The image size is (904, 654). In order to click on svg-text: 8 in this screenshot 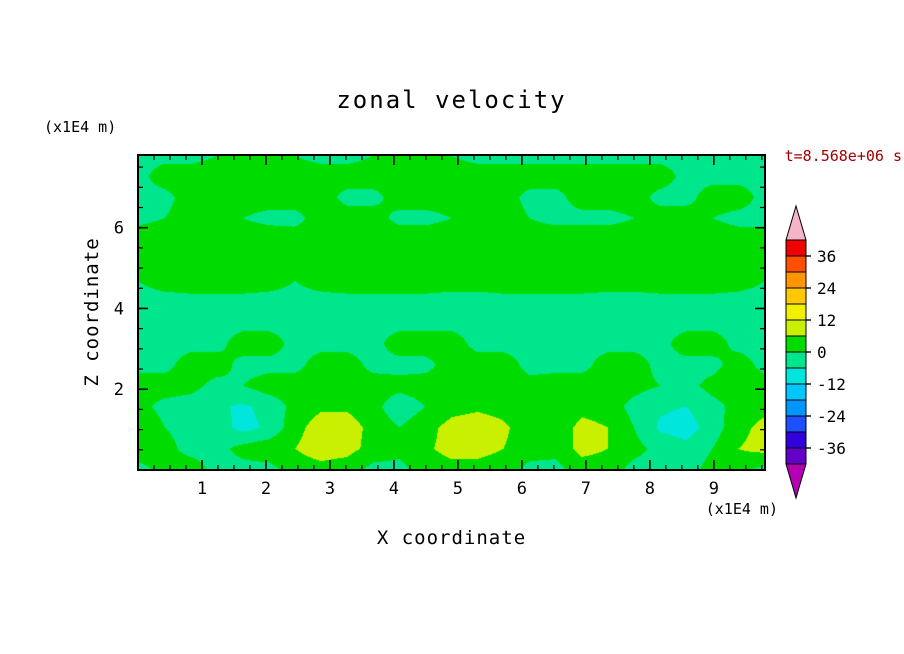, I will do `click(650, 489)`.